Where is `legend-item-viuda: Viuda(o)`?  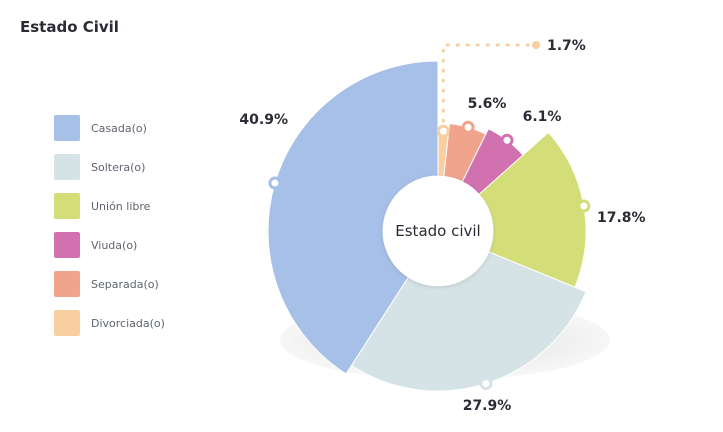
legend-item-viuda: Viuda(o) is located at coordinates (109, 245).